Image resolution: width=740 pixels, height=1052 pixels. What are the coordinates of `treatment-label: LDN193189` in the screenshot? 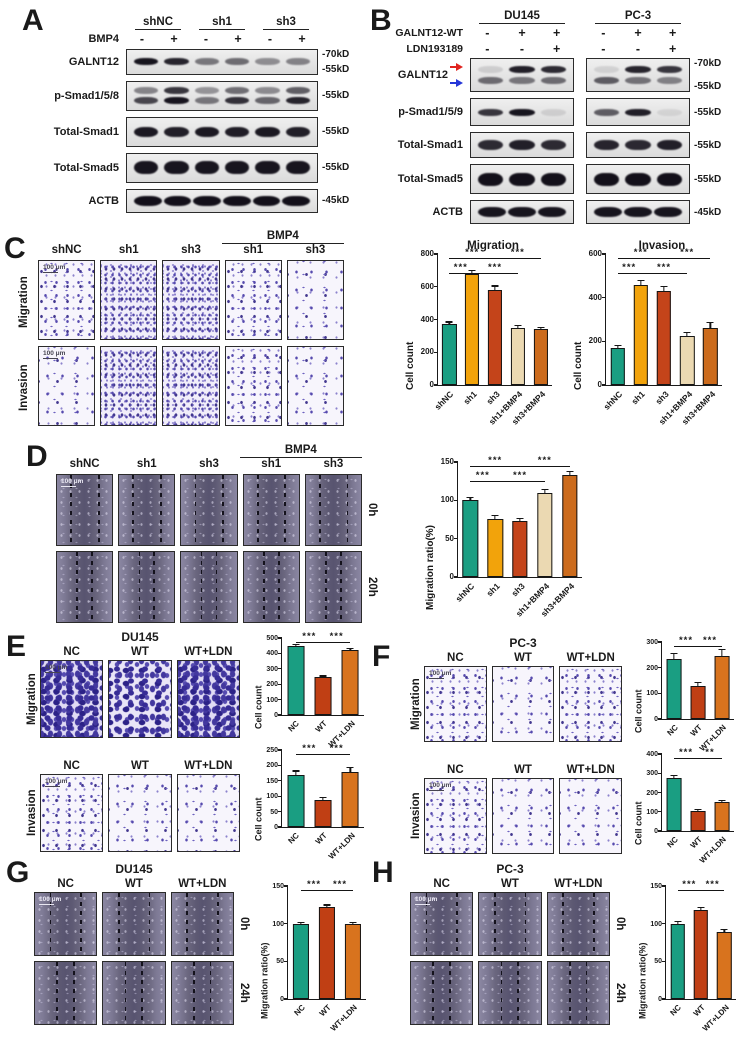 It's located at (434, 48).